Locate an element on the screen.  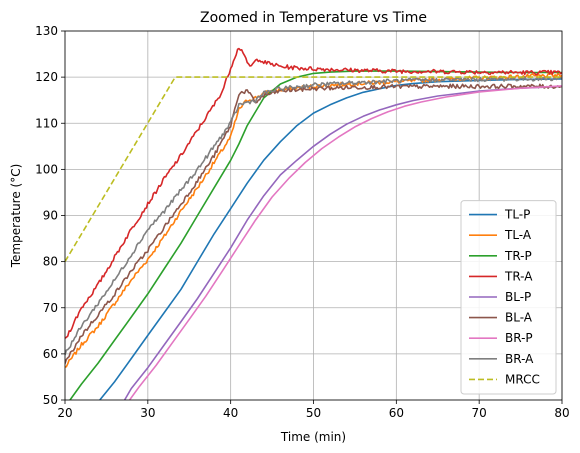
y-tick-label: 90 is located at coordinates (50, 216).